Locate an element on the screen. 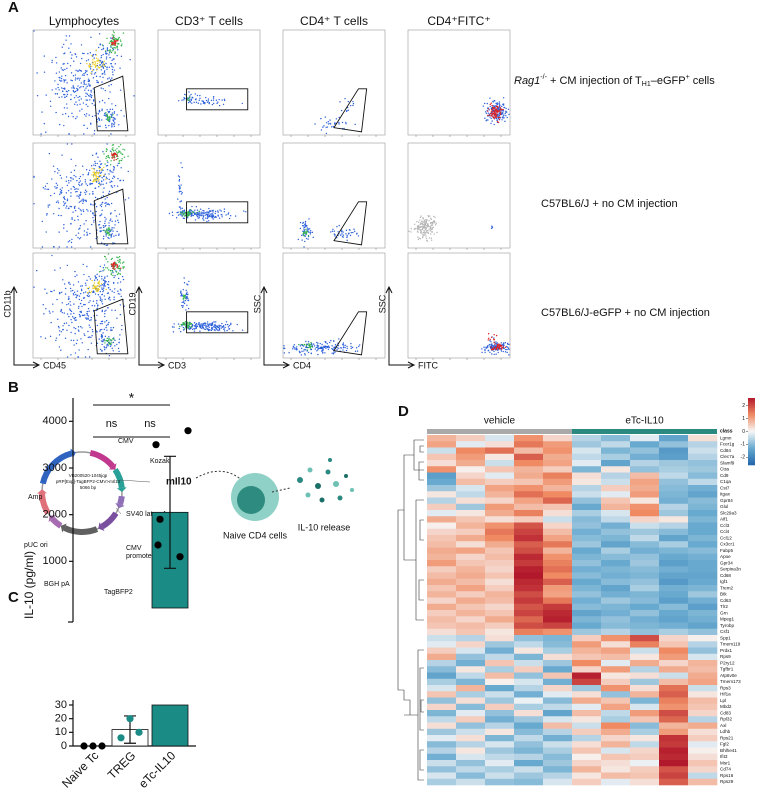 The image size is (762, 802). gate is located at coordinates (350, 110).